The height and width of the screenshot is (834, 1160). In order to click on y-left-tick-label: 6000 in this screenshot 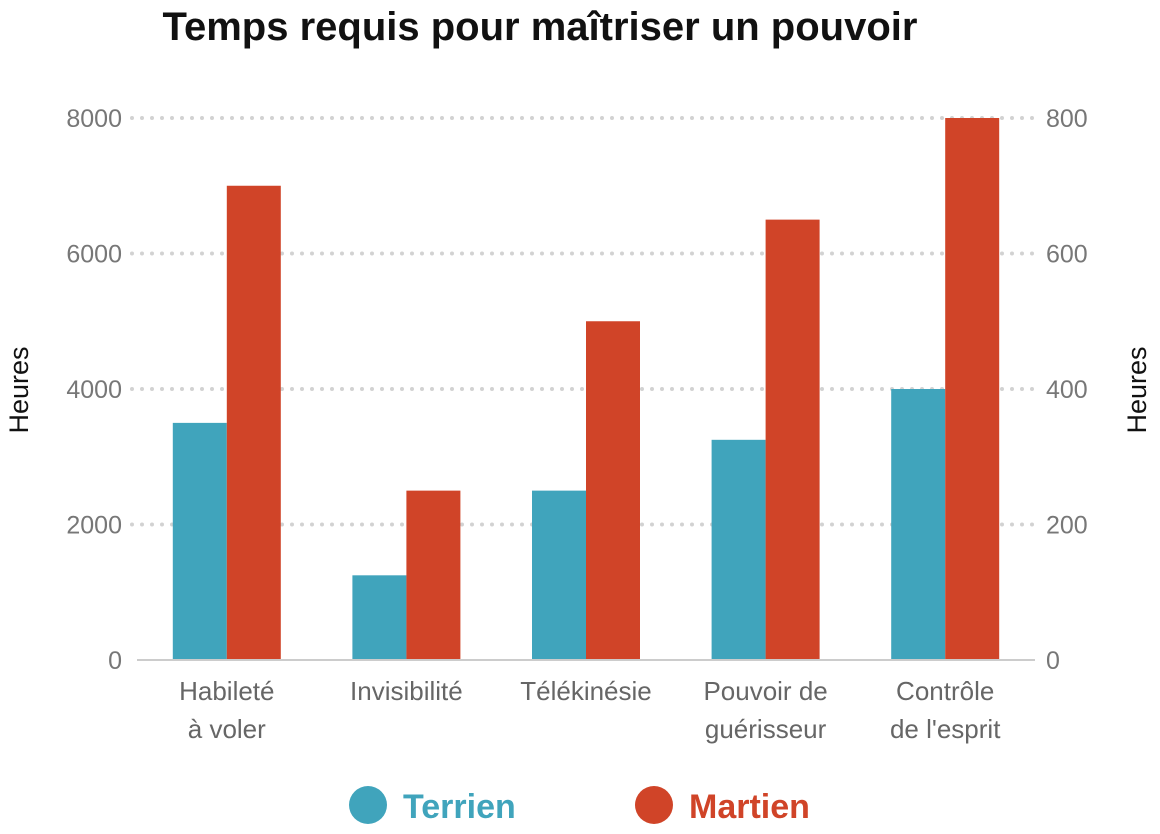, I will do `click(94, 255)`.